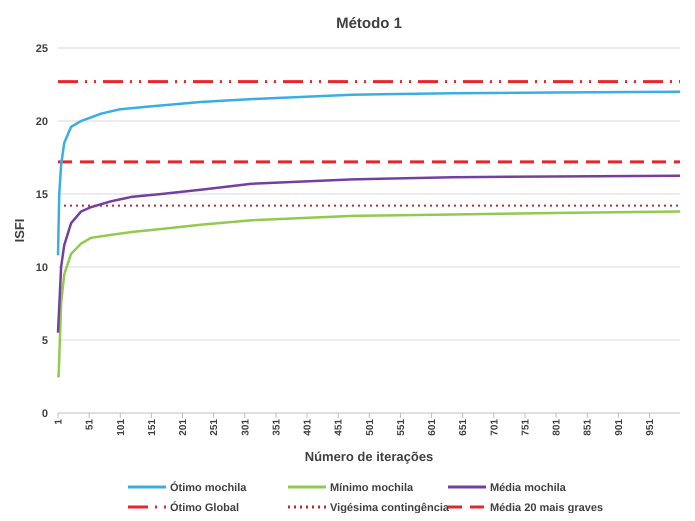 The width and height of the screenshot is (695, 521). I want to click on x-tick-label: 101, so click(121, 427).